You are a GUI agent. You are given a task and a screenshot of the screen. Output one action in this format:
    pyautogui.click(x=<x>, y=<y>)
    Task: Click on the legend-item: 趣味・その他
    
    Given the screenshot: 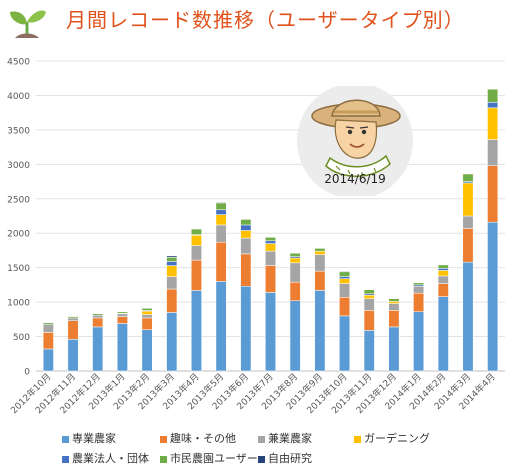 What is the action you would take?
    pyautogui.click(x=198, y=438)
    